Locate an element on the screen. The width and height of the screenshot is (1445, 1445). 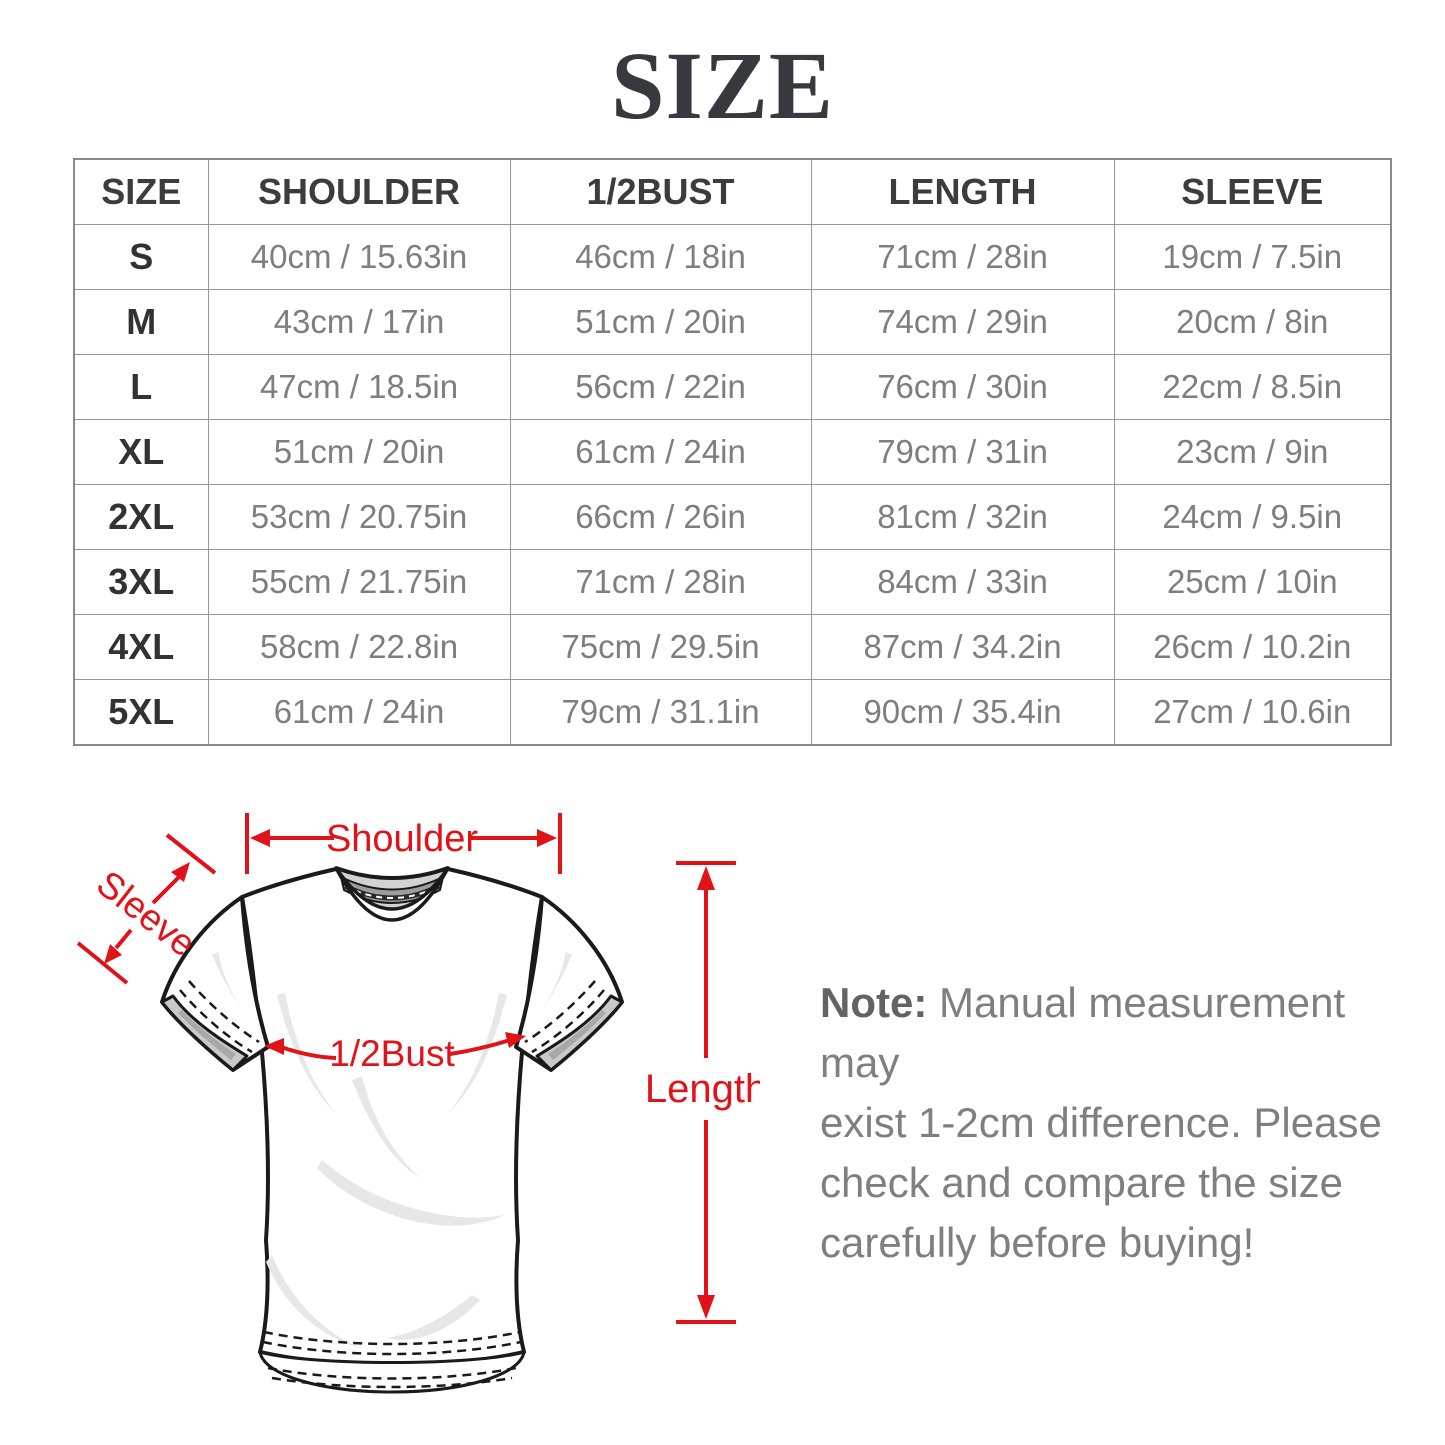
column-header-sleeve: SLEEVE is located at coordinates (1252, 191).